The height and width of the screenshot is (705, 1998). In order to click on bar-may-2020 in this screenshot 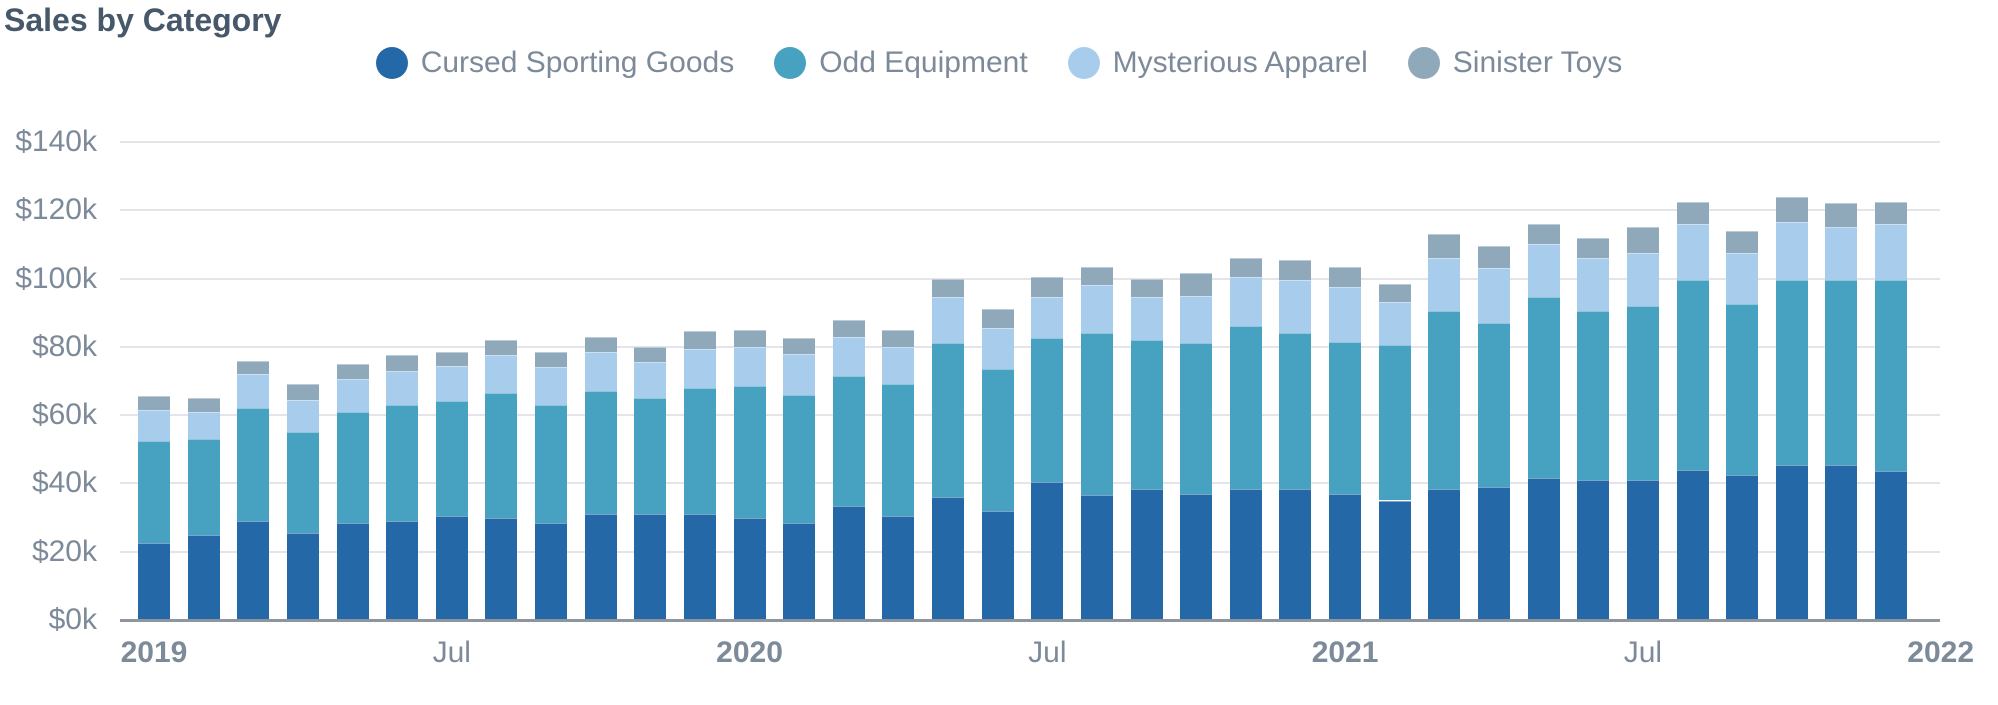, I will do `click(948, 310)`.